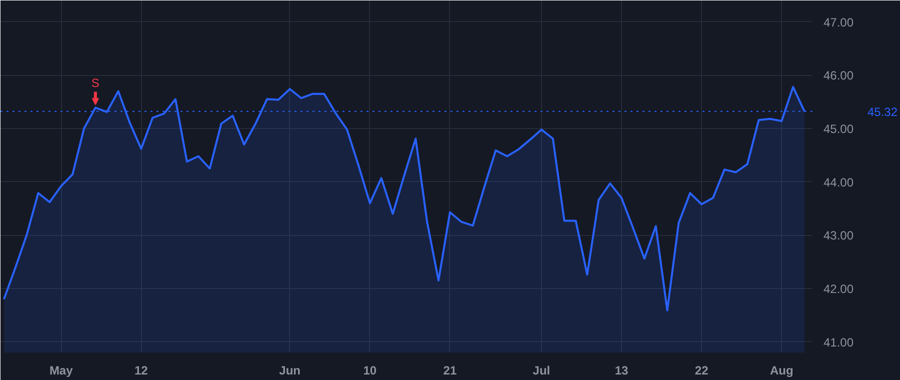 The height and width of the screenshot is (380, 900). Describe the element at coordinates (95, 83) in the screenshot. I see `annotation: S` at that location.